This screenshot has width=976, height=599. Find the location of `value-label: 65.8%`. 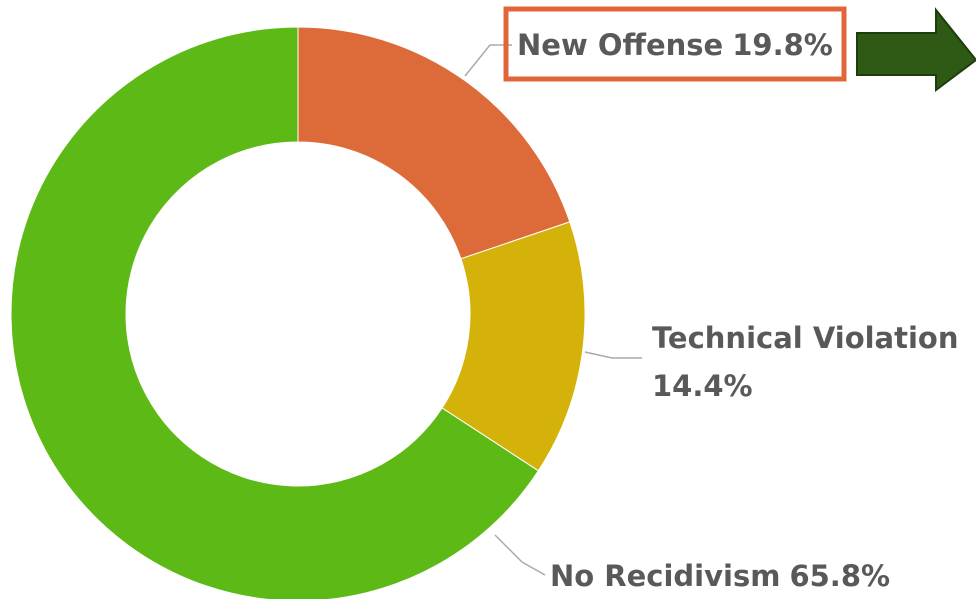

value-label: 65.8% is located at coordinates (839, 576).